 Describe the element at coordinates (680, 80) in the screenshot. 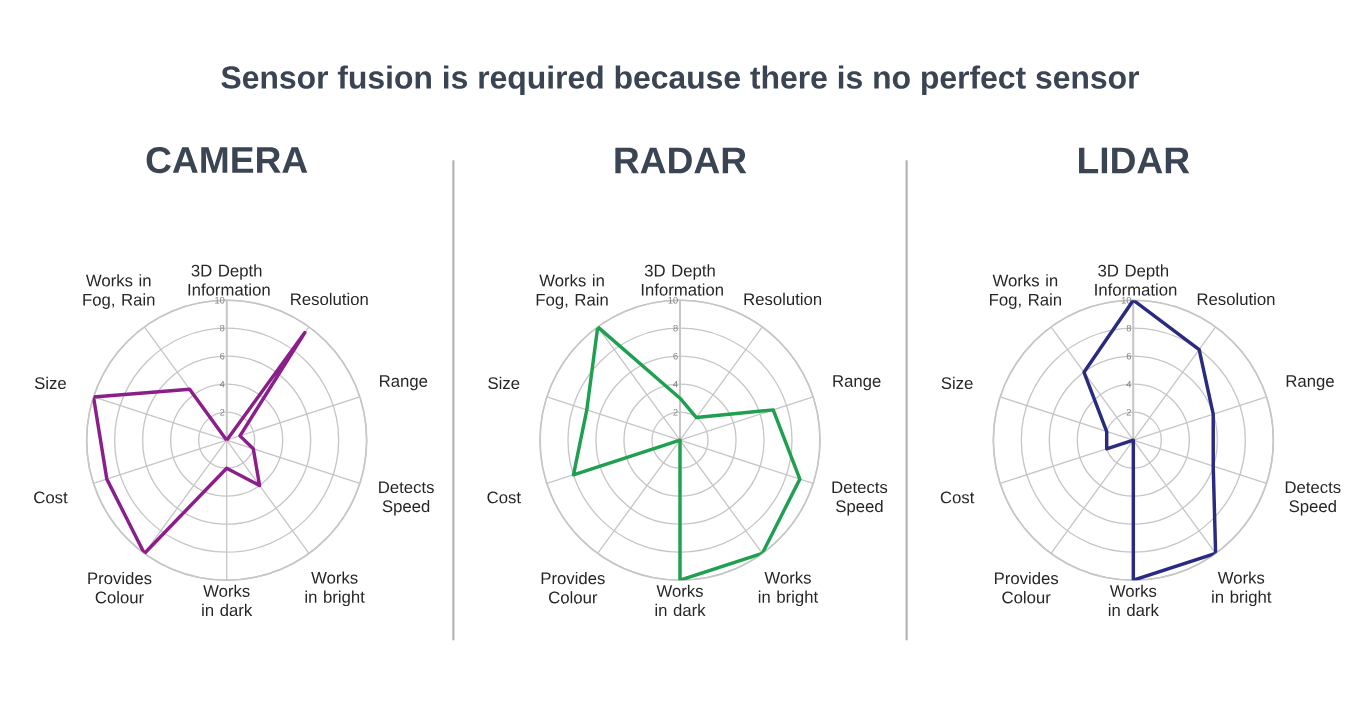

I see `text: Sensor fusion is required because there is no perfect sensor` at that location.